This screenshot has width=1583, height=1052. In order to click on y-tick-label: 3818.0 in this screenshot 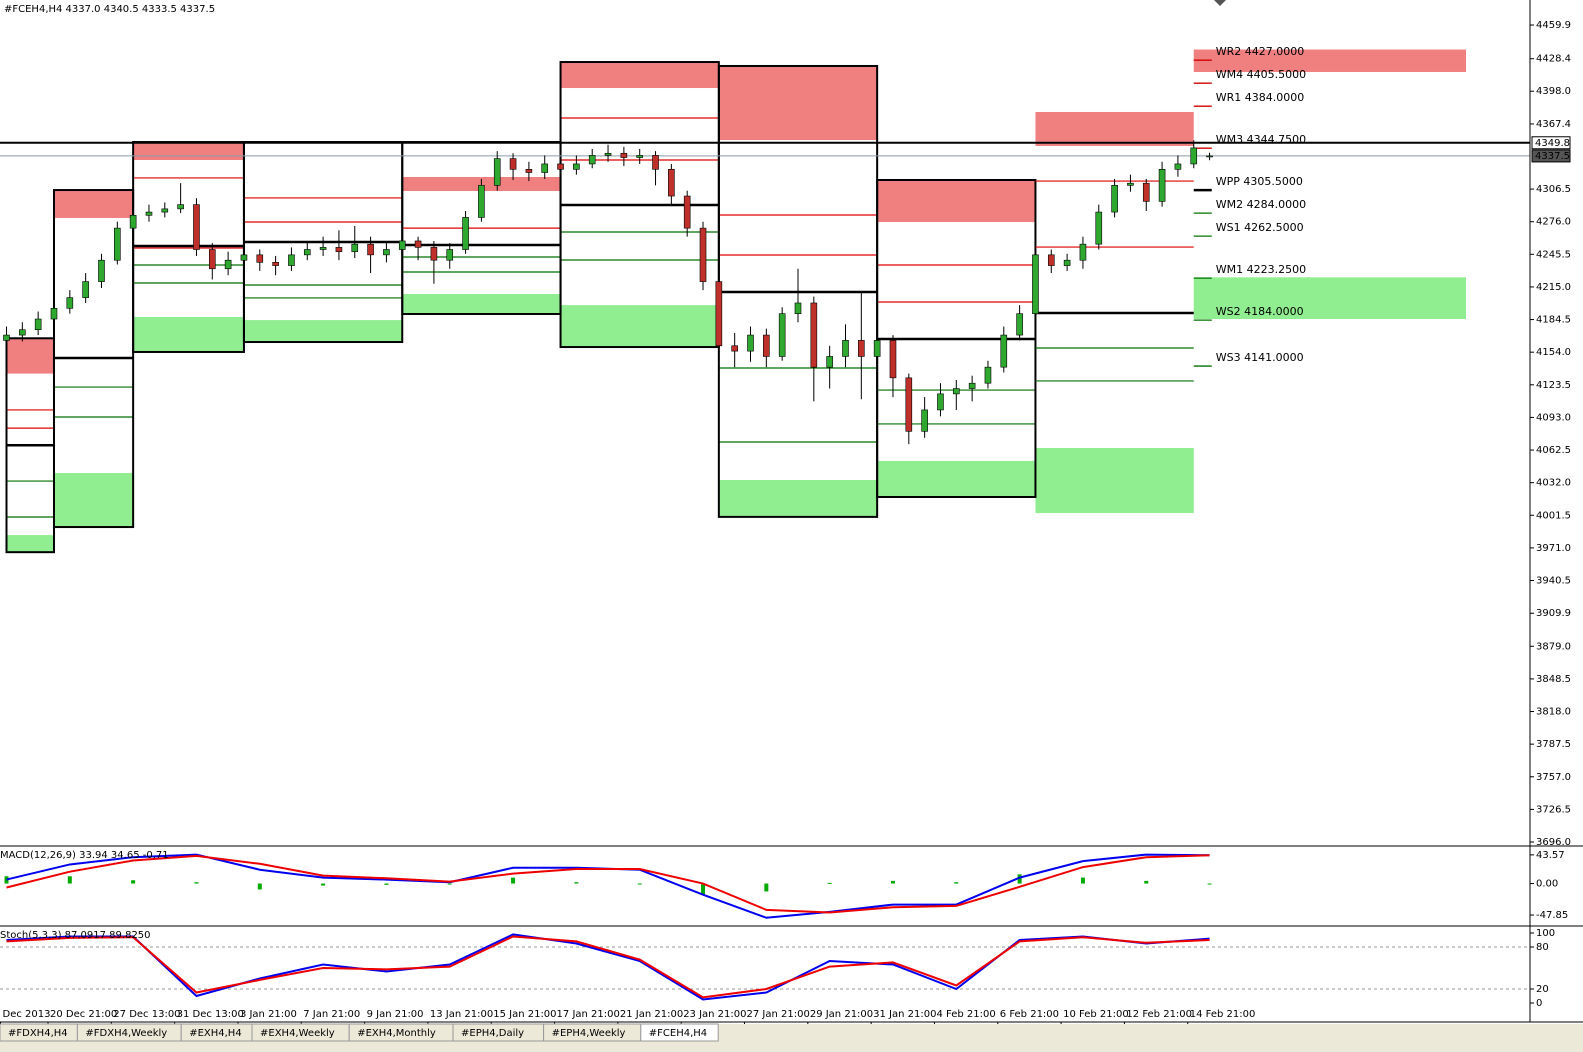, I will do `click(1553, 712)`.